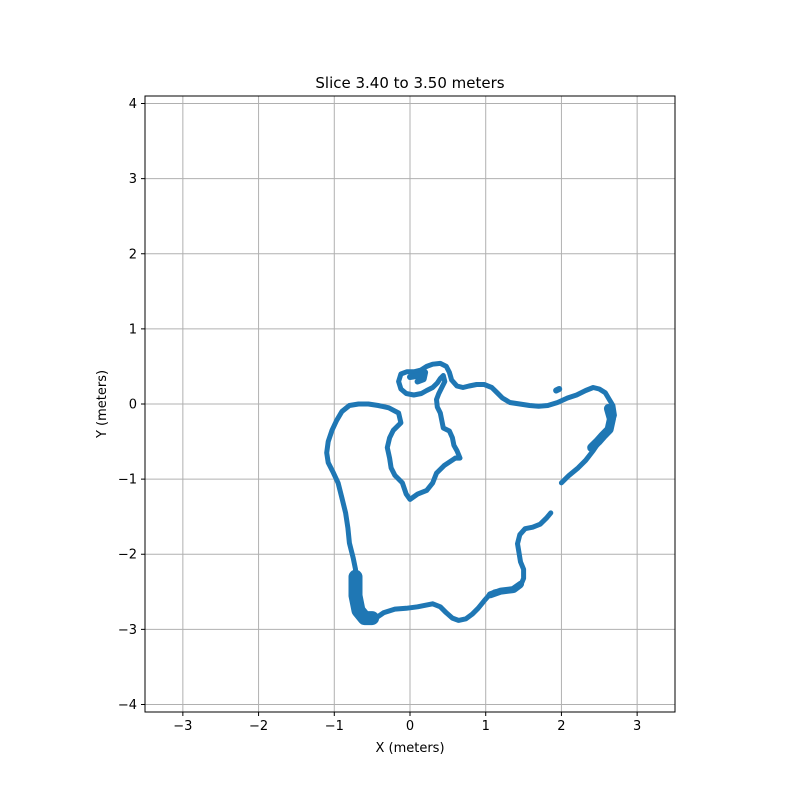 This screenshot has height=800, width=800. What do you see at coordinates (409, 748) in the screenshot?
I see `x-axis-label: X (meters)` at bounding box center [409, 748].